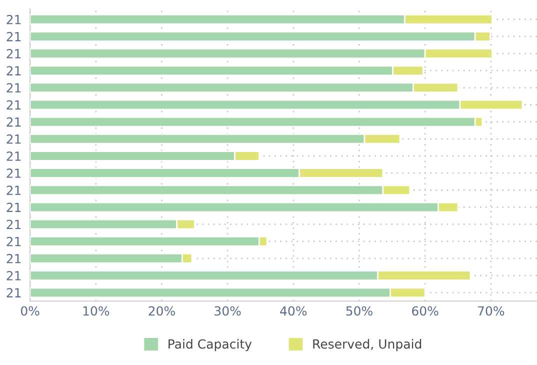 This screenshot has height=365, width=537. What do you see at coordinates (491, 311) in the screenshot?
I see `x-tick-label: 70%` at bounding box center [491, 311].